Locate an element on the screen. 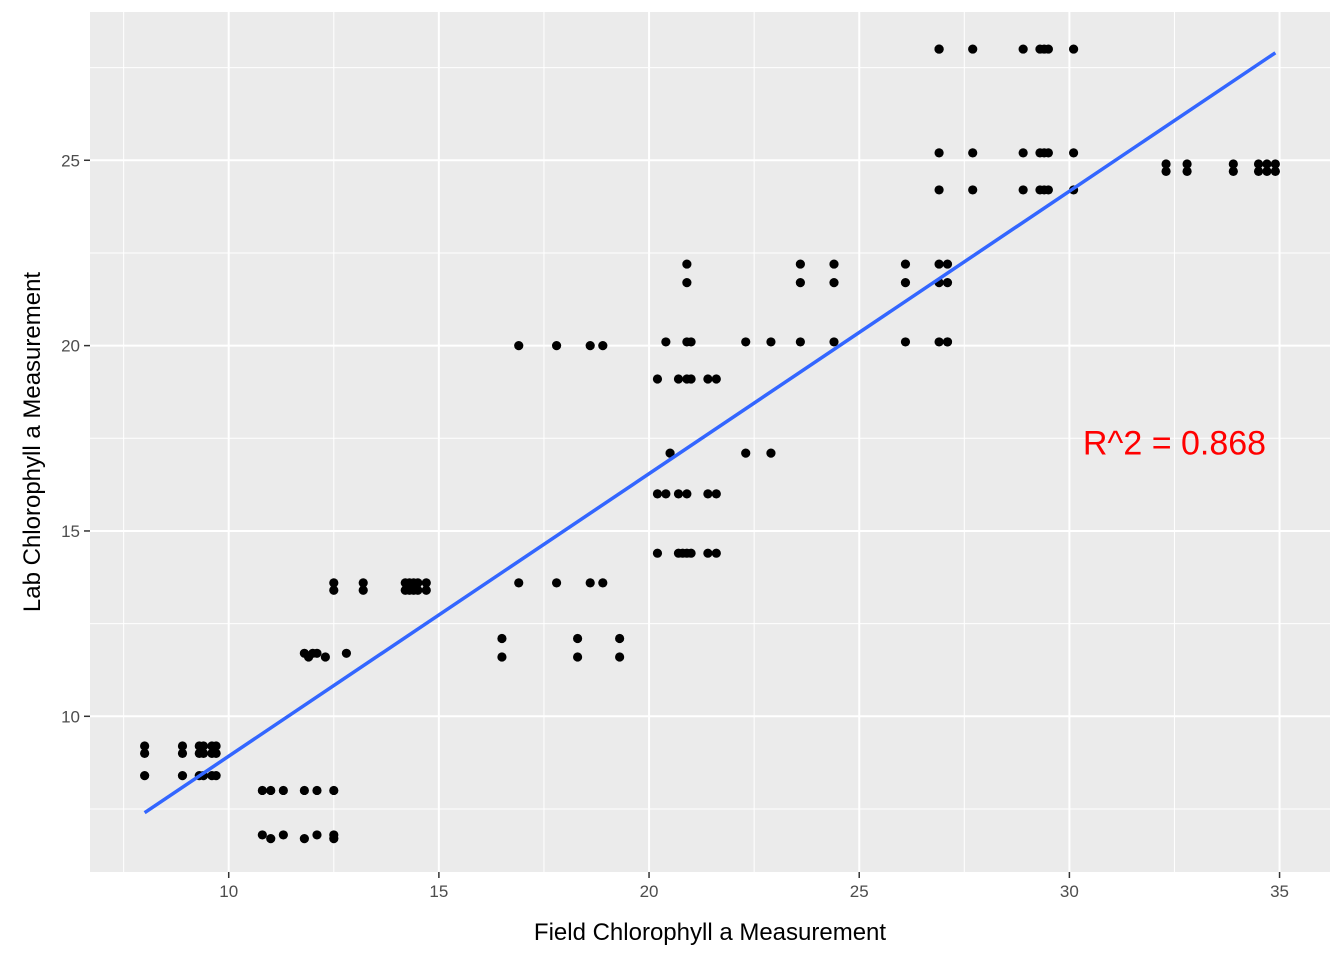 This screenshot has height=960, width=1344. y-tick-label: 20 is located at coordinates (70, 346).